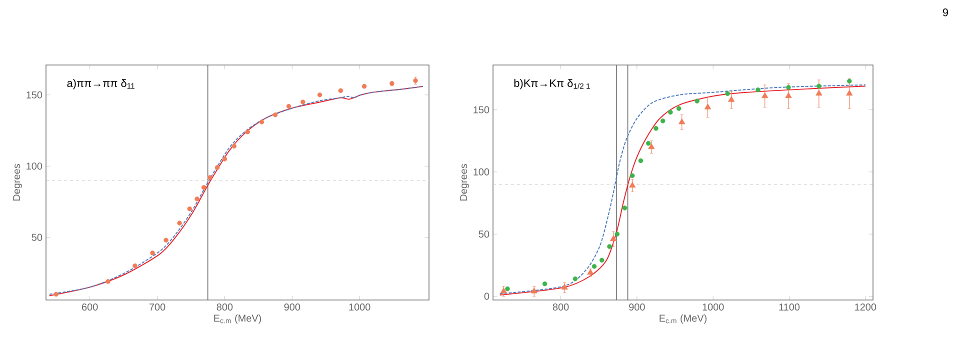  I want to click on x-tick-label: 1100, so click(789, 307).